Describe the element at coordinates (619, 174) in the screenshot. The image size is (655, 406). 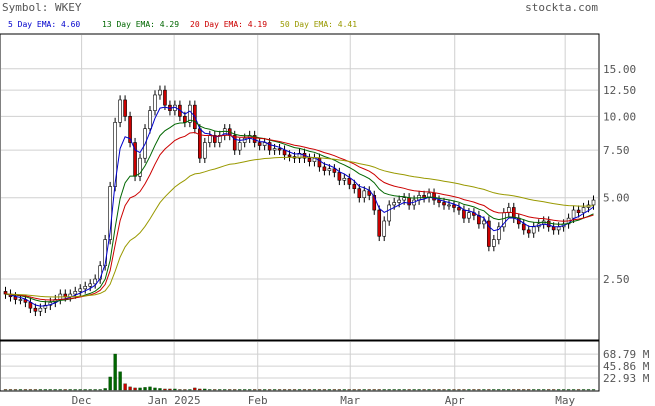
I see `price-axis-ticks: 15.00 12.50 10.00 7.50 5.00 2.50` at that location.